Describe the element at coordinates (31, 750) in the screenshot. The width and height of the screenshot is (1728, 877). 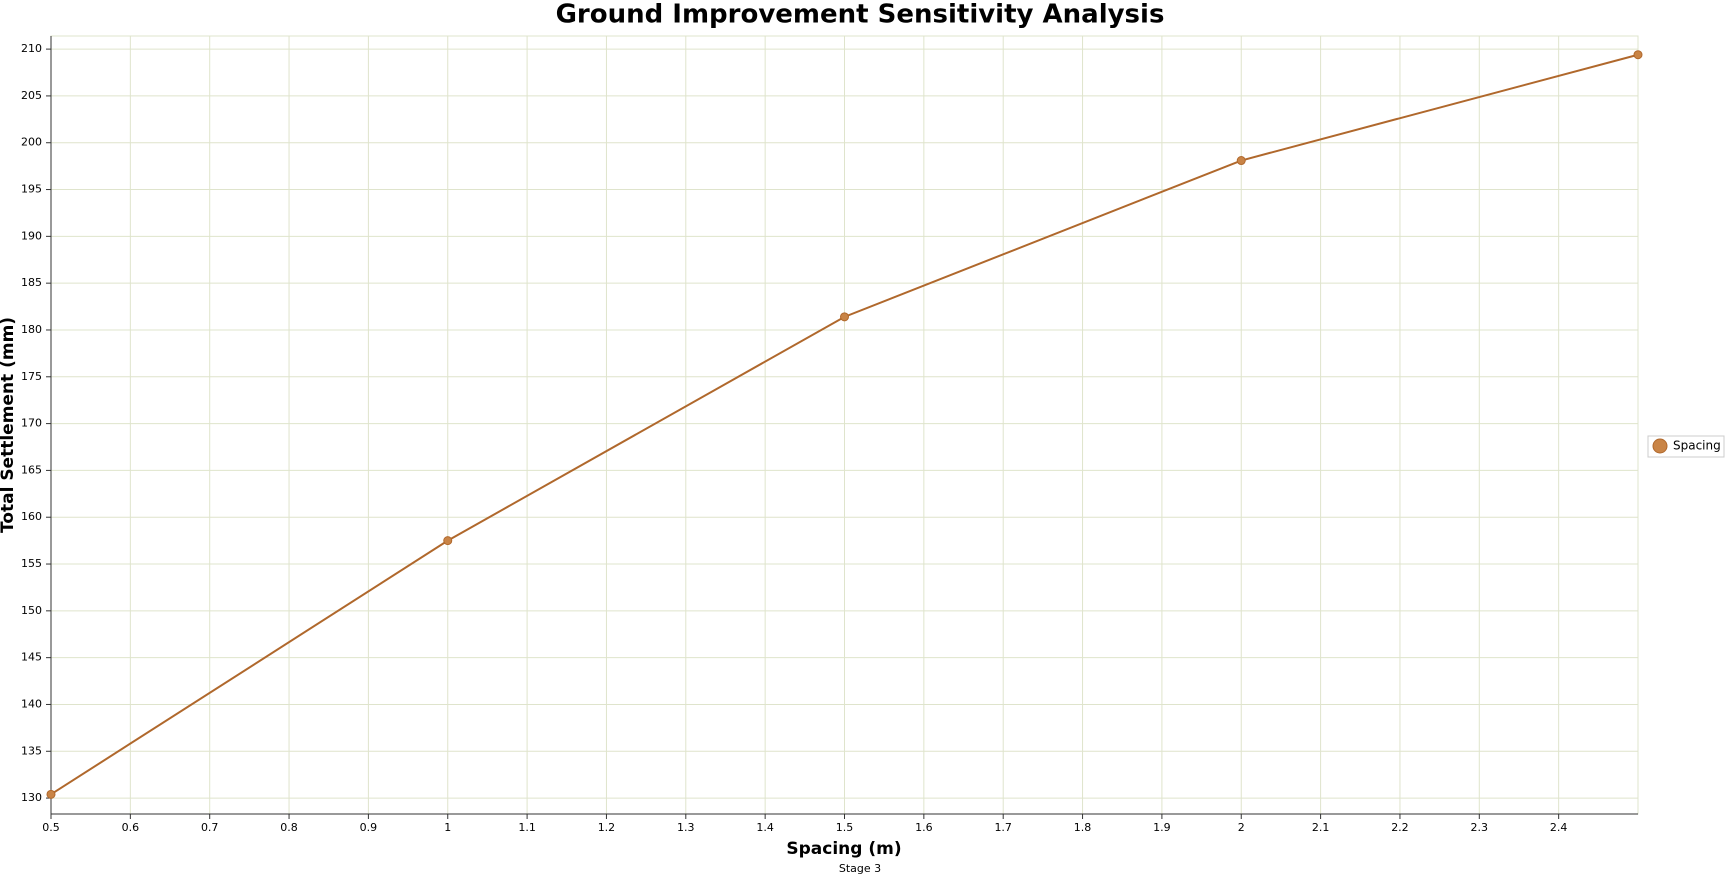
I see `y-tick-label: 135` at that location.